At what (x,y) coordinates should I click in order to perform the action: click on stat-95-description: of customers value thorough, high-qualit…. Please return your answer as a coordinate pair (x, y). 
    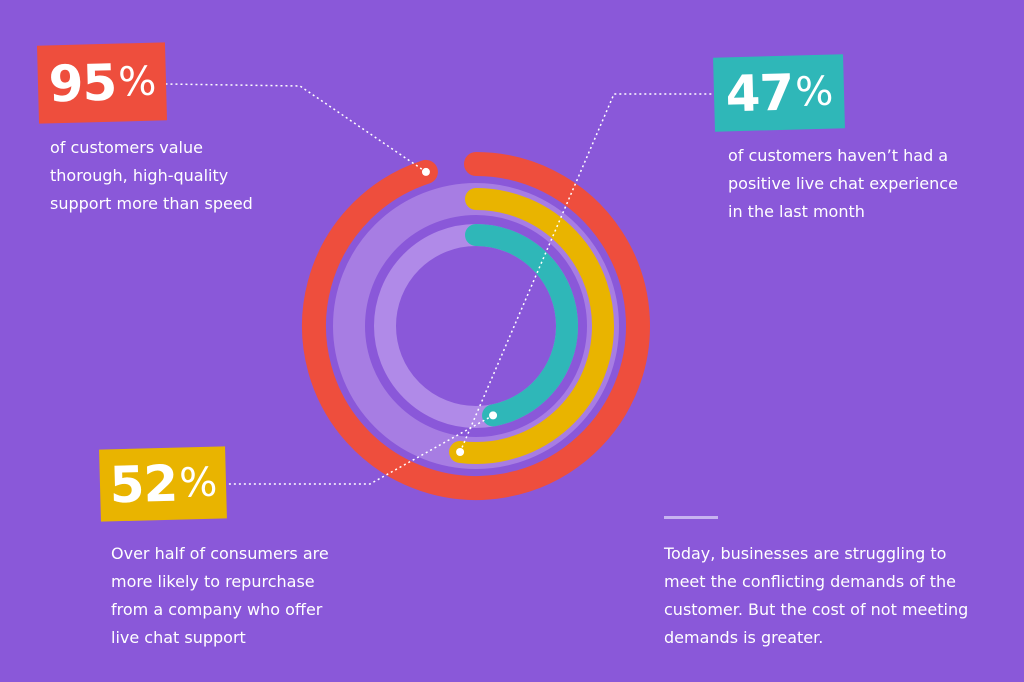
    Looking at the image, I should click on (151, 176).